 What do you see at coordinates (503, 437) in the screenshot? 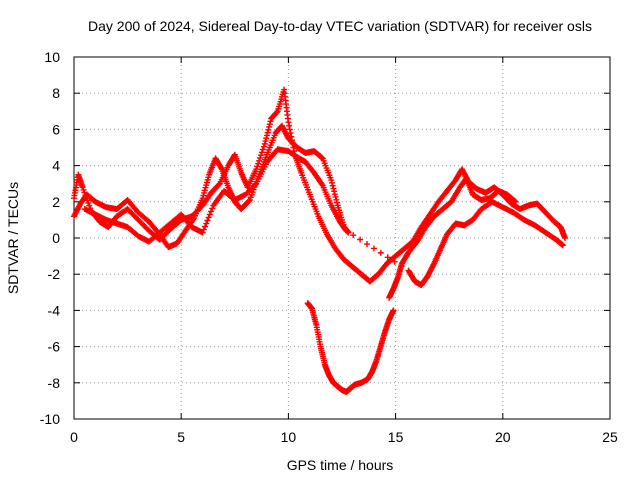
I see `x-tick-label: 20` at bounding box center [503, 437].